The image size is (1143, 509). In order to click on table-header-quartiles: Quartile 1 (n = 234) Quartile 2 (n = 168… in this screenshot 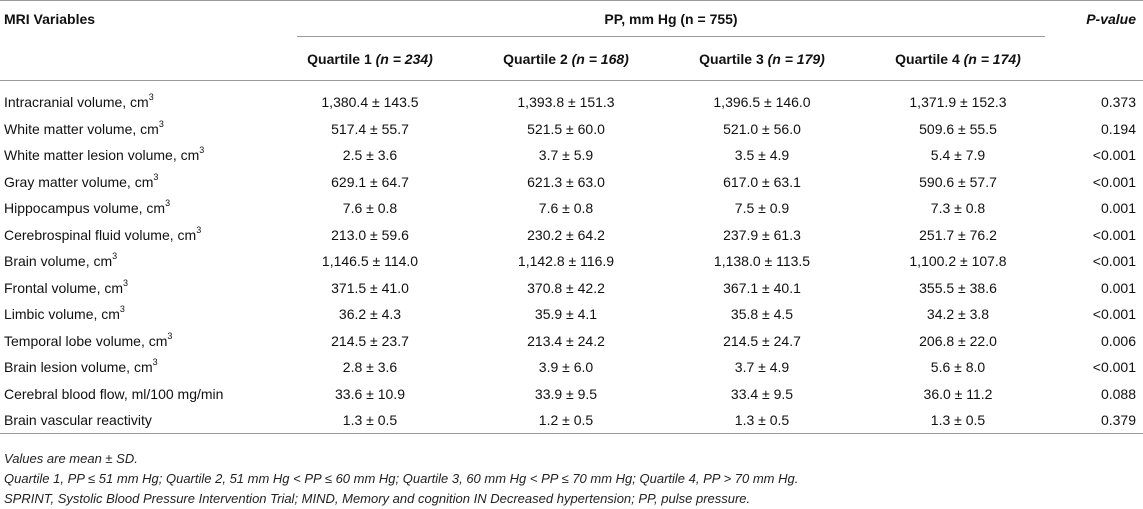, I will do `click(571, 58)`.